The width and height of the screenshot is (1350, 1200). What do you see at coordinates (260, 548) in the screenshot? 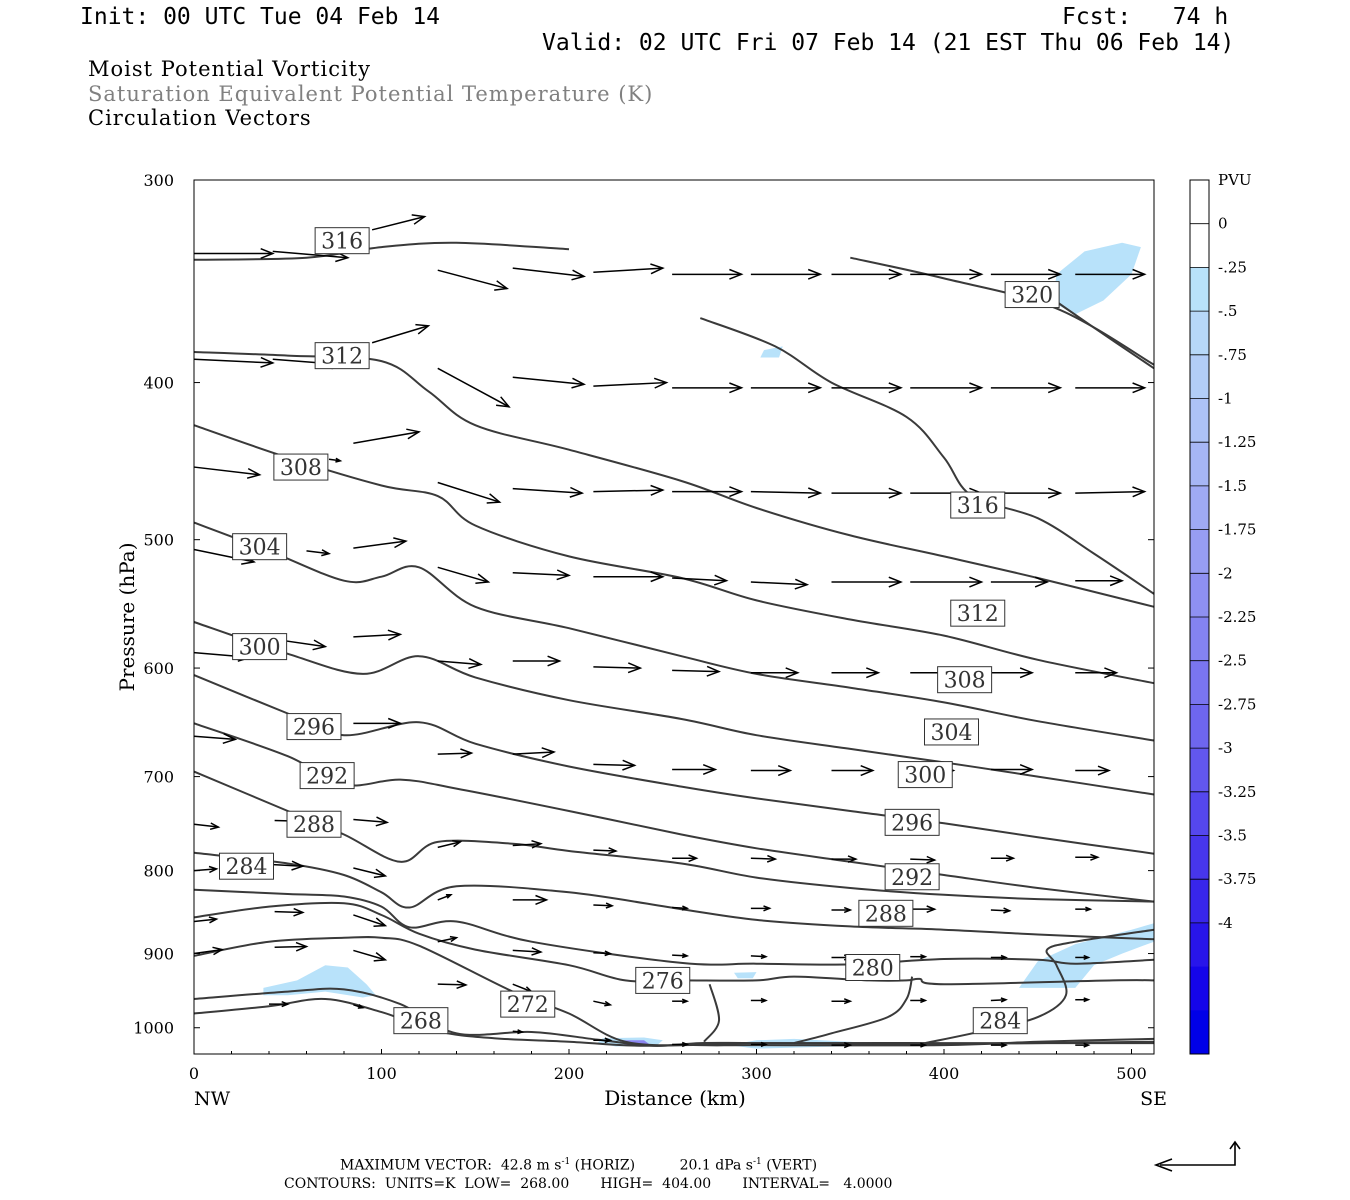
I see `contour-label-text: 304` at bounding box center [260, 548].